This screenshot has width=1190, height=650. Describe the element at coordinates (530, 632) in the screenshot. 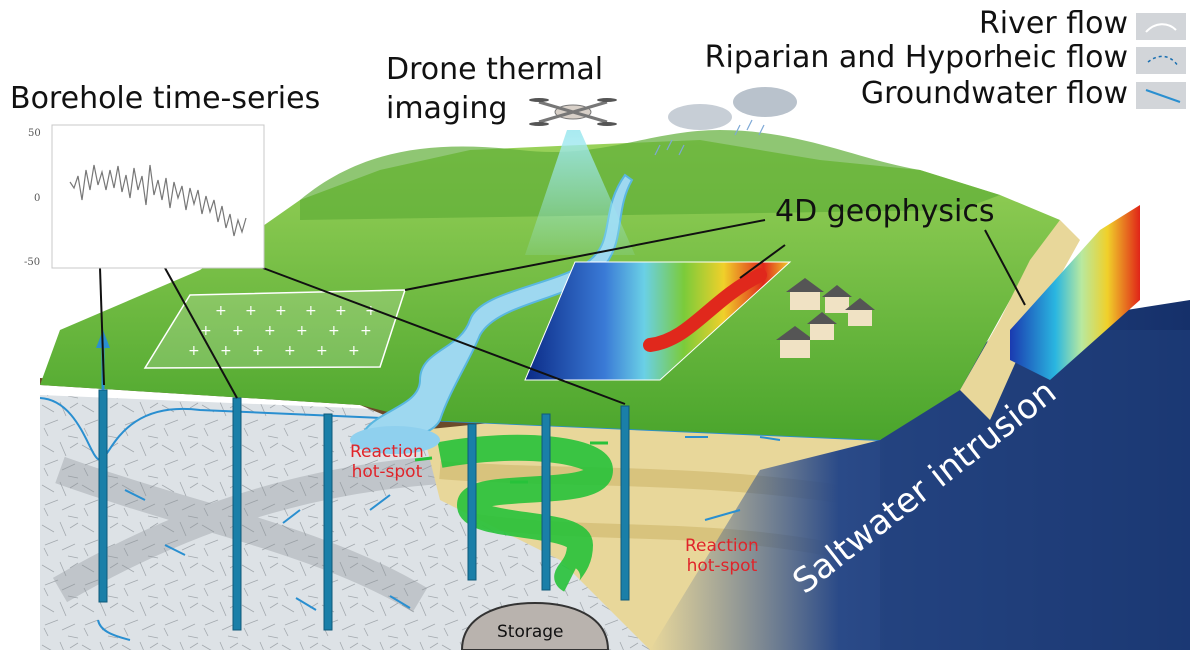

I see `storage-label: Storage` at that location.